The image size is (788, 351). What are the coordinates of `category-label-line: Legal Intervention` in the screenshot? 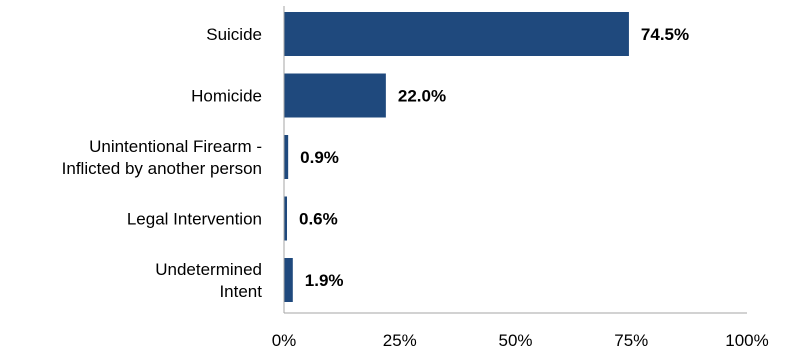 It's located at (194, 219).